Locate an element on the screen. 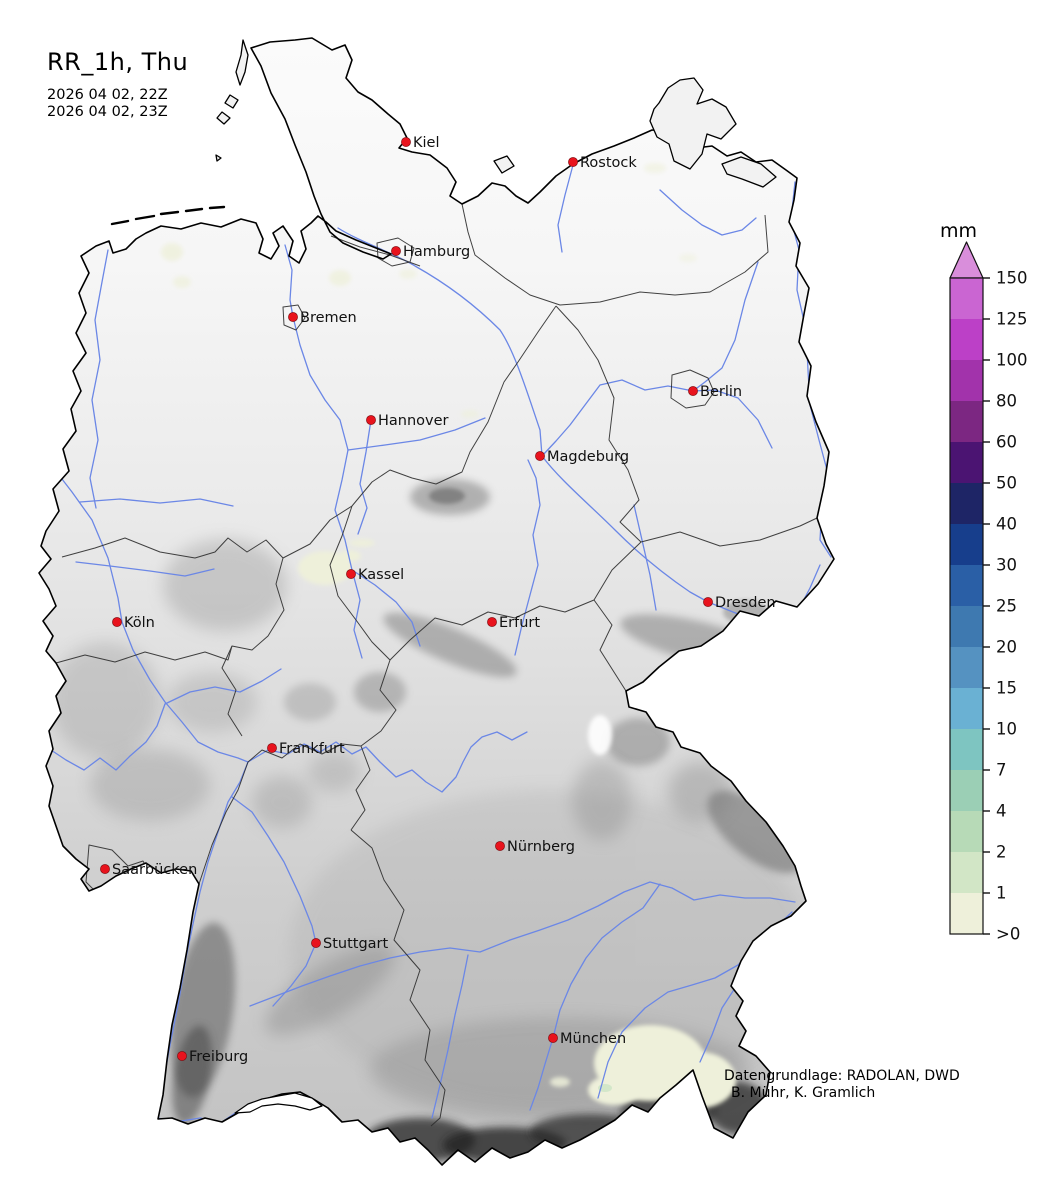 The image size is (1053, 1185). city-marker-Freiburg: Freiburg is located at coordinates (212, 1057).